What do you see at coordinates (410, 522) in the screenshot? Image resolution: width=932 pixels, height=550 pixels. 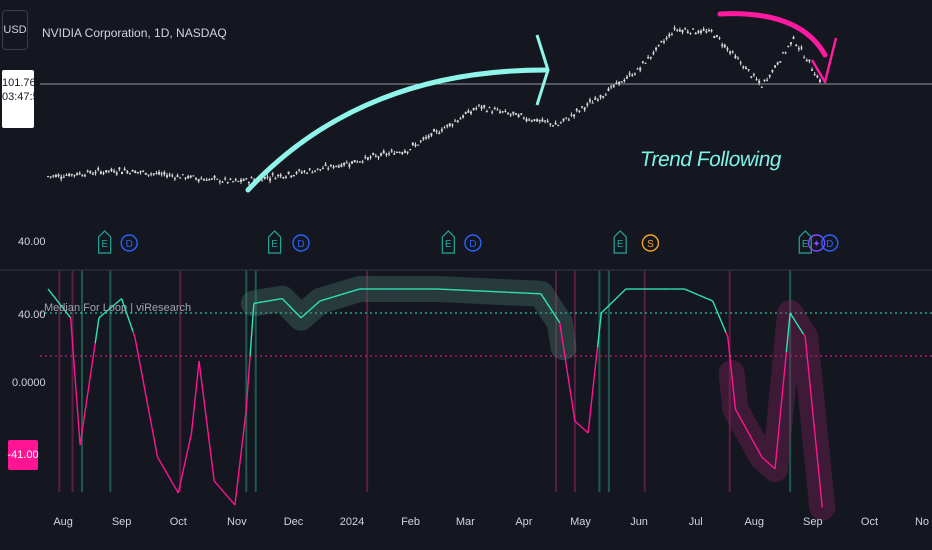 I see `time-axis-label: Feb` at bounding box center [410, 522].